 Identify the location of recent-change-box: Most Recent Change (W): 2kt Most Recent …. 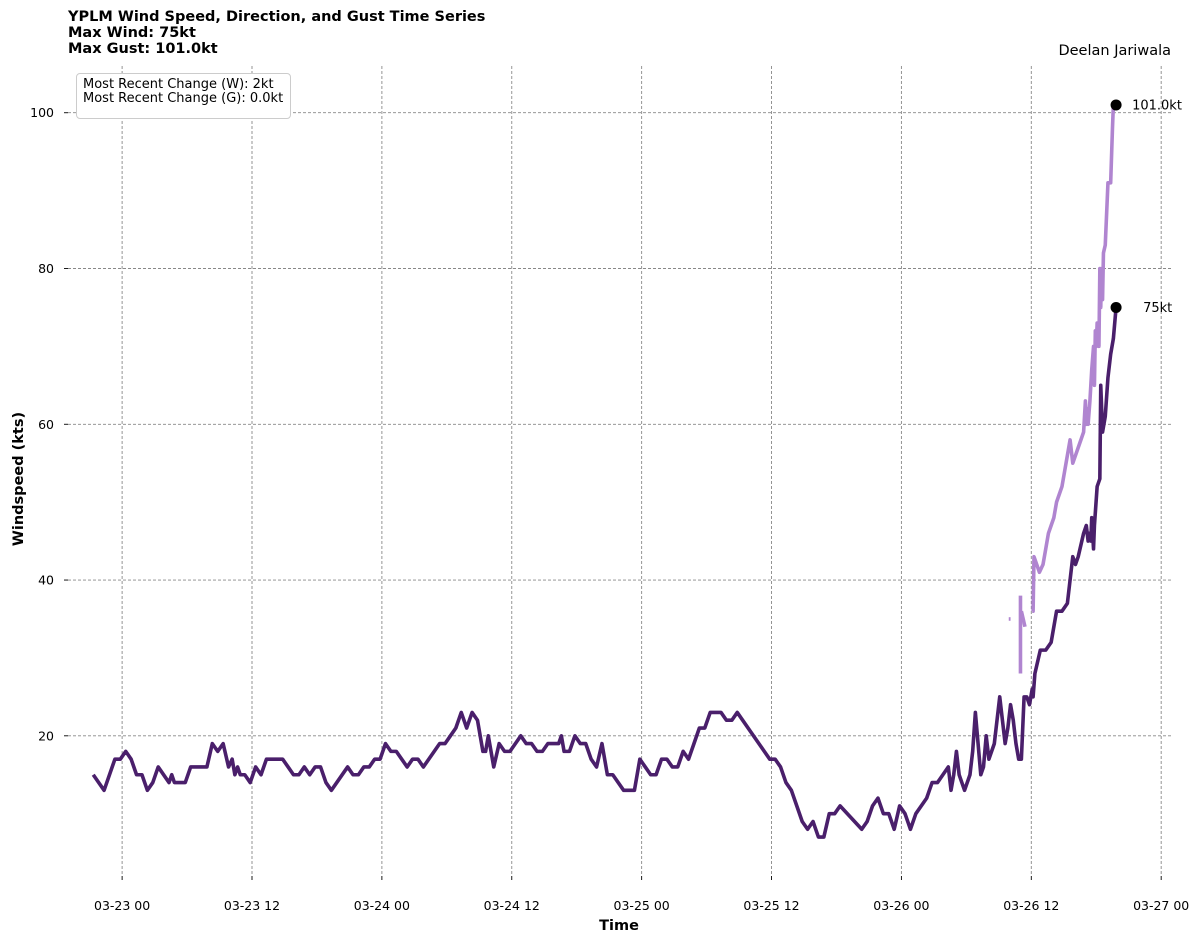
(183, 96).